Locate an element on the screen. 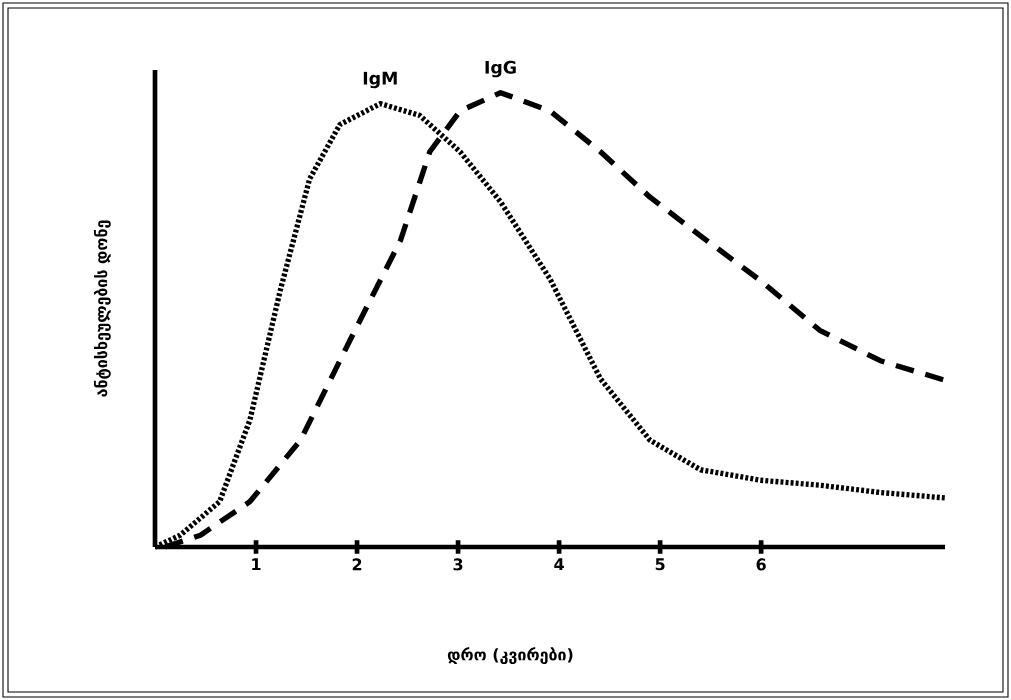  series-label: IgG is located at coordinates (500, 69).